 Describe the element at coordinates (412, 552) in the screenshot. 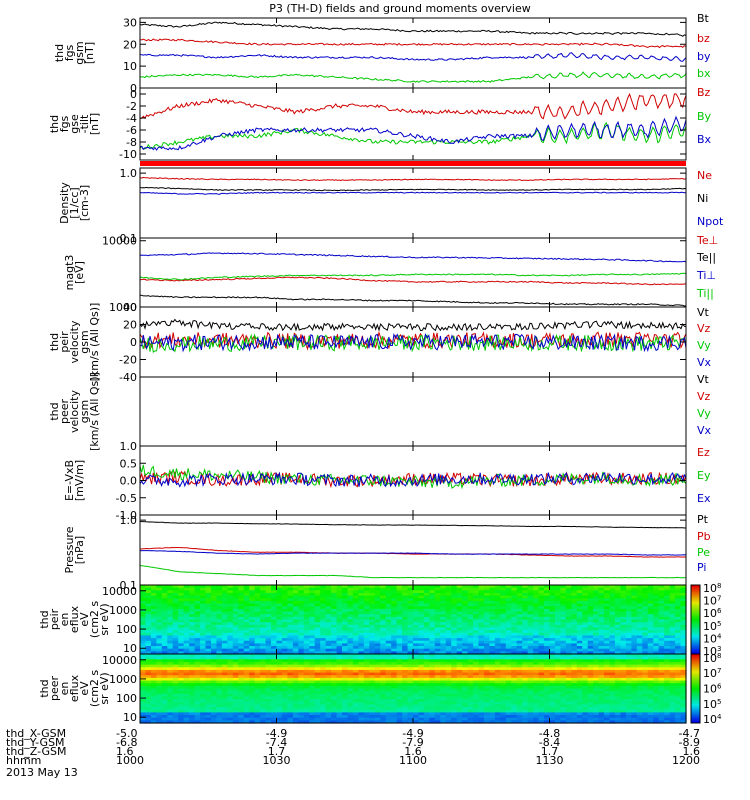

I see `series-line-Pb` at that location.